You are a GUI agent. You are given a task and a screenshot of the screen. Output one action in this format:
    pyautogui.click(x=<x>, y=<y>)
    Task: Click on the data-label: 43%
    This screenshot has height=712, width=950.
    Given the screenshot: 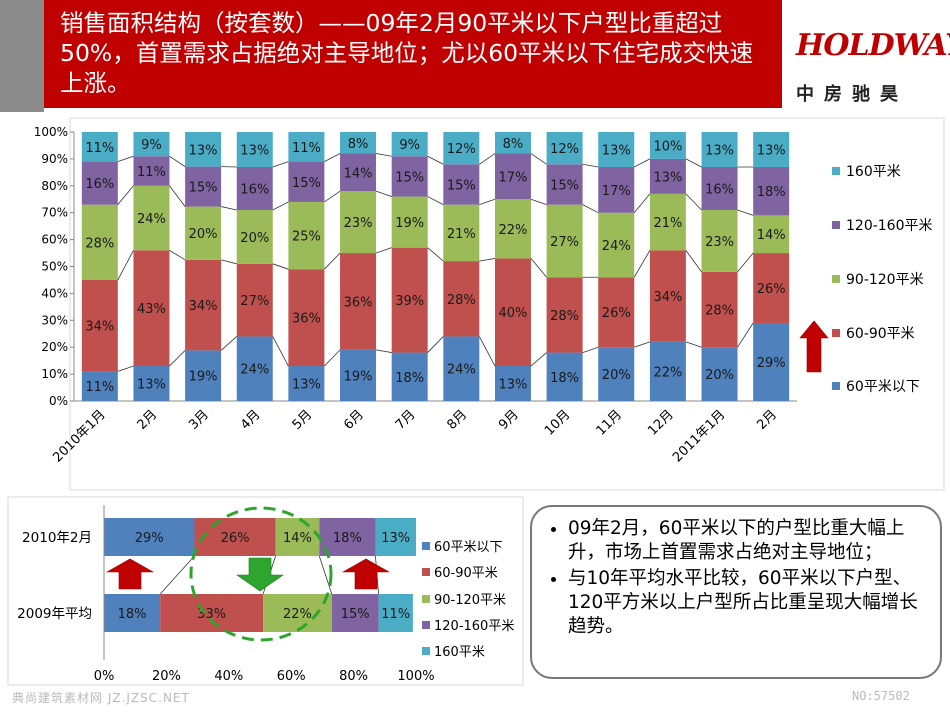 What is the action you would take?
    pyautogui.click(x=151, y=309)
    